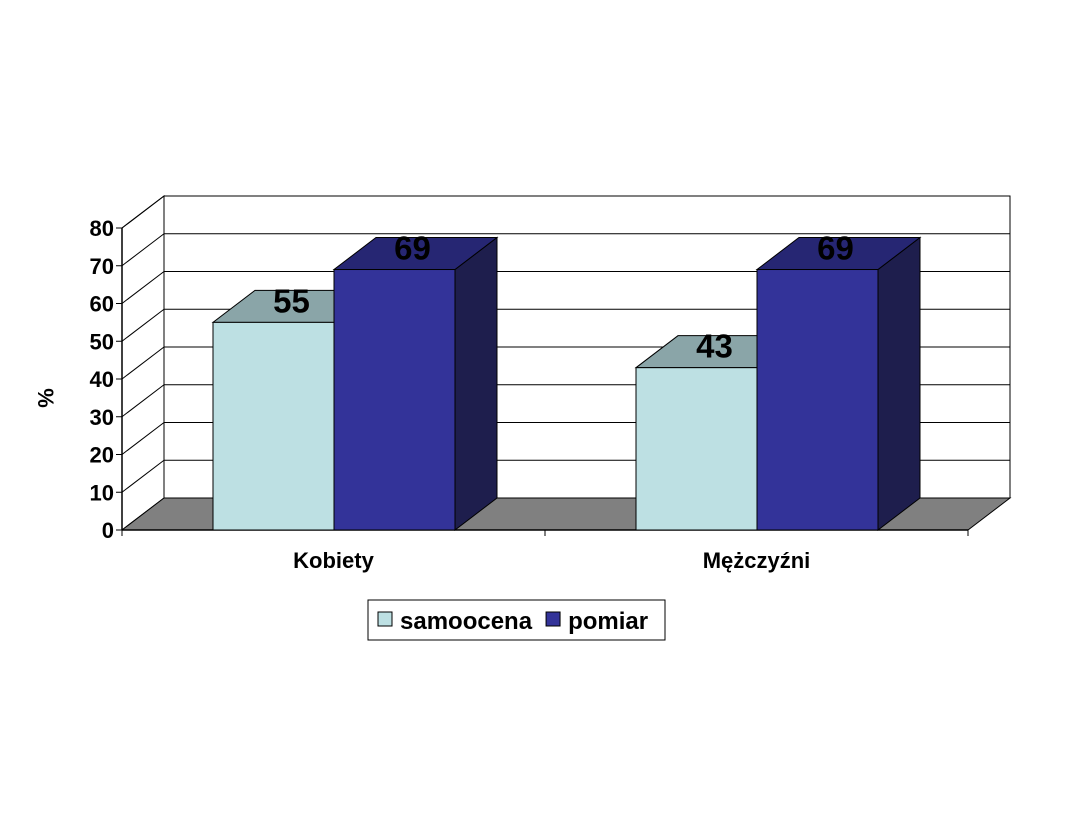  What do you see at coordinates (45, 398) in the screenshot?
I see `y-axis-label: %` at bounding box center [45, 398].